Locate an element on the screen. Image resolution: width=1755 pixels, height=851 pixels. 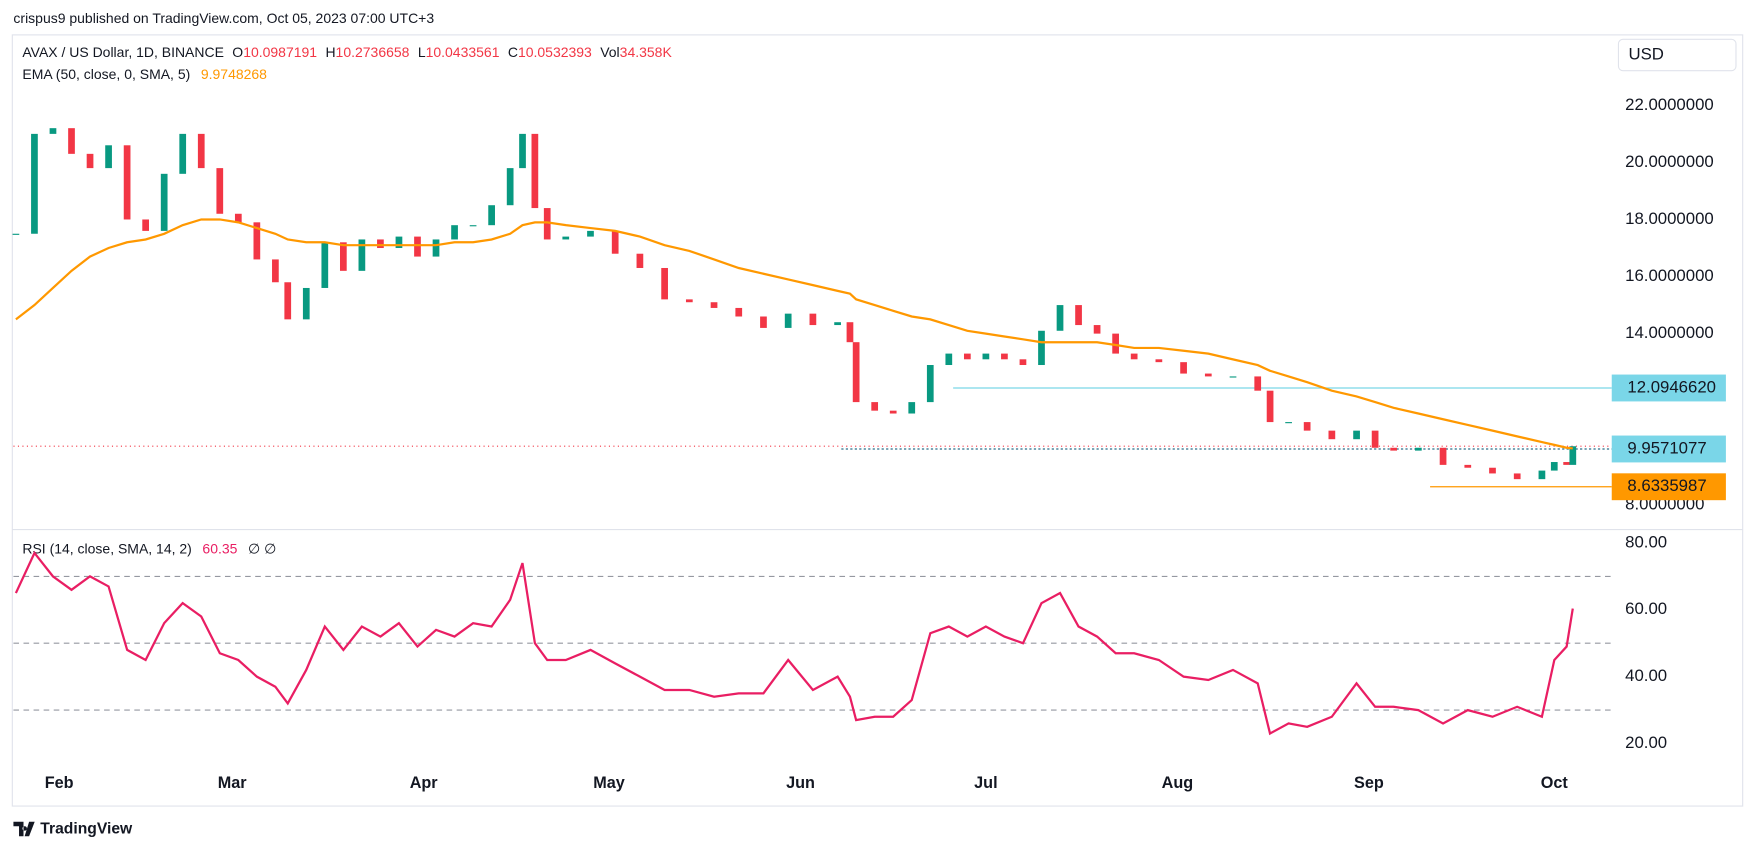
y-tick-label: 22.0000000 is located at coordinates (1669, 104).